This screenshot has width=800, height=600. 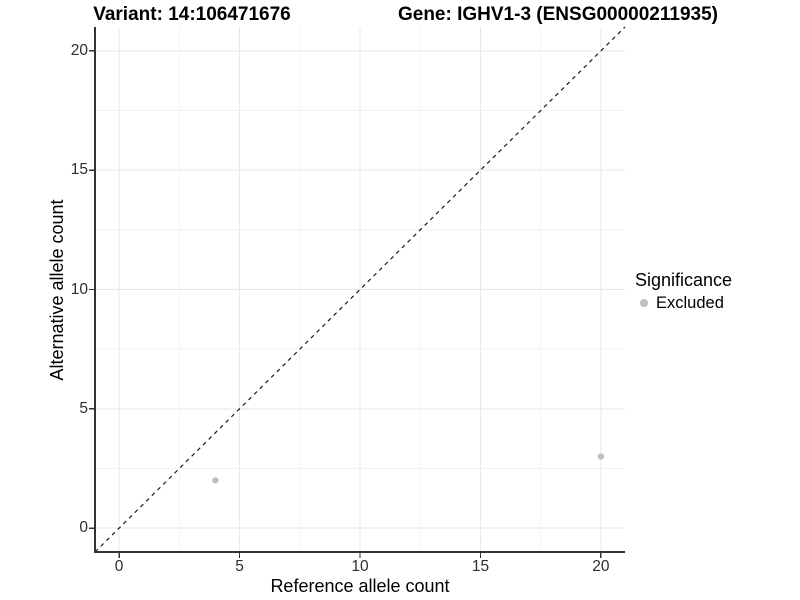 I want to click on legend-title: Significance, so click(x=684, y=280).